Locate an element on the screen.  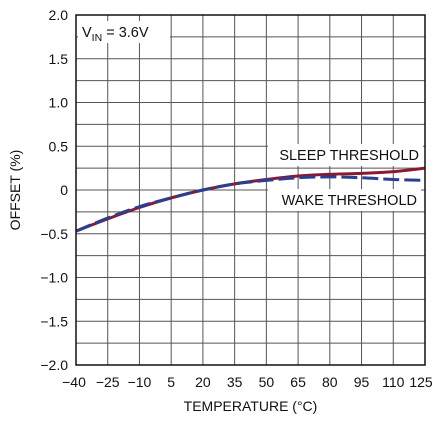
condition-main: V is located at coordinates (87, 33).